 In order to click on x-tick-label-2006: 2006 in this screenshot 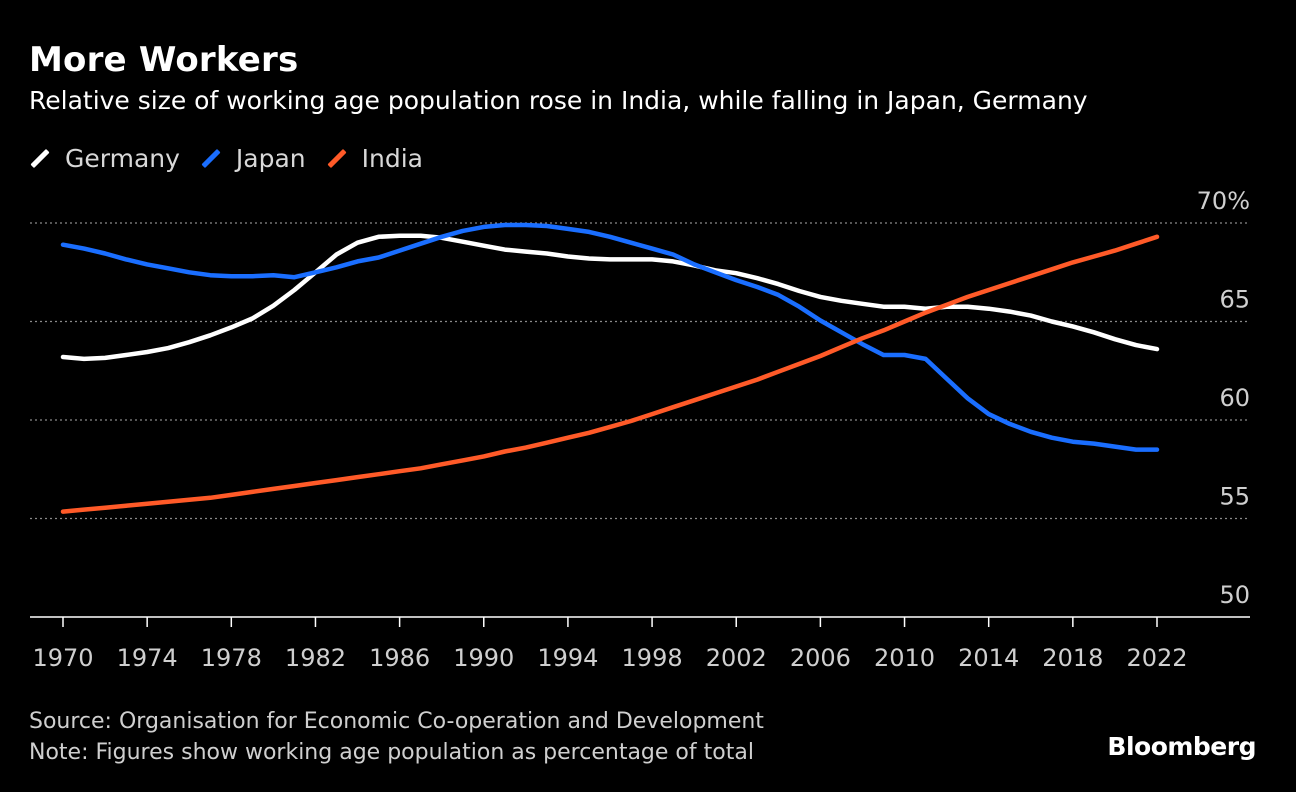, I will do `click(820, 658)`.